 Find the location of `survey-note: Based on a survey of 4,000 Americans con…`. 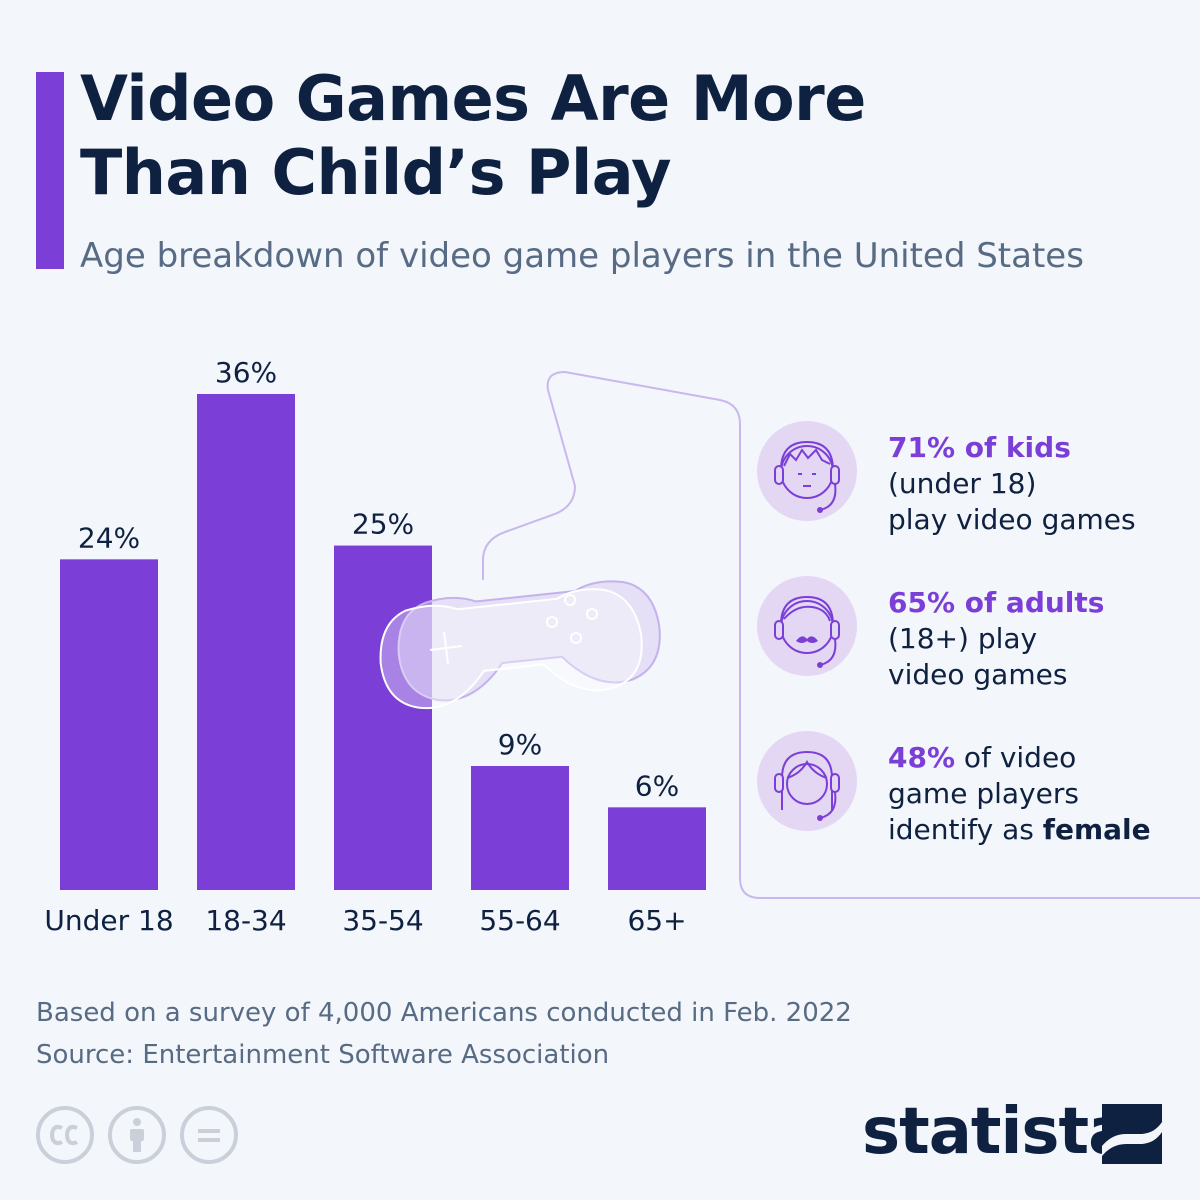

survey-note: Based on a survey of 4,000 Americans con… is located at coordinates (444, 1013).